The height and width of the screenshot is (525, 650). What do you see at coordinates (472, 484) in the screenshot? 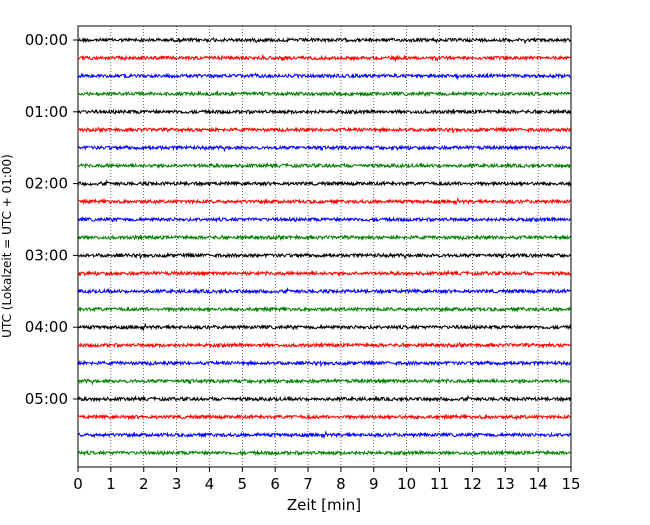
I see `x-tick-label: 12` at bounding box center [472, 484].